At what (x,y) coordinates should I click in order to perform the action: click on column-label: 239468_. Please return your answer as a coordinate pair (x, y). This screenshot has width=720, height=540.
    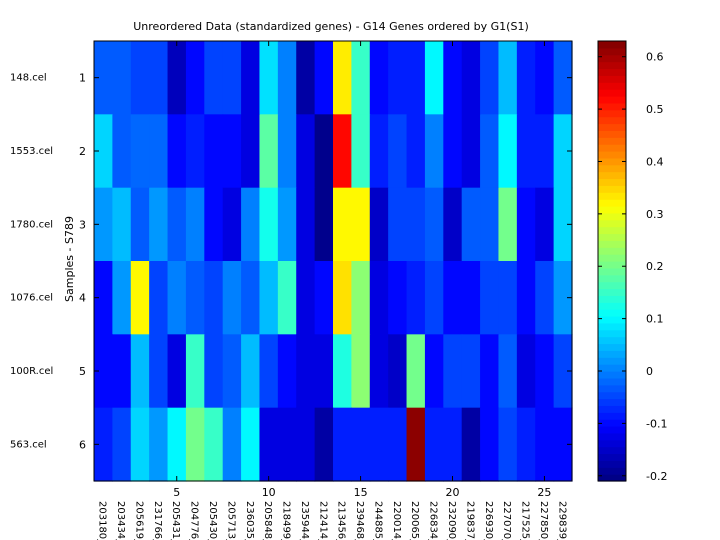
    Looking at the image, I should click on (359, 520).